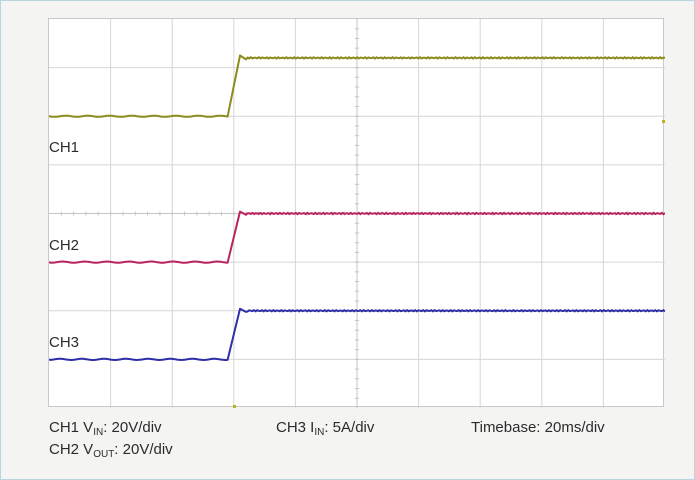  I want to click on caption-ch1-prefix: CH1 V, so click(71, 427).